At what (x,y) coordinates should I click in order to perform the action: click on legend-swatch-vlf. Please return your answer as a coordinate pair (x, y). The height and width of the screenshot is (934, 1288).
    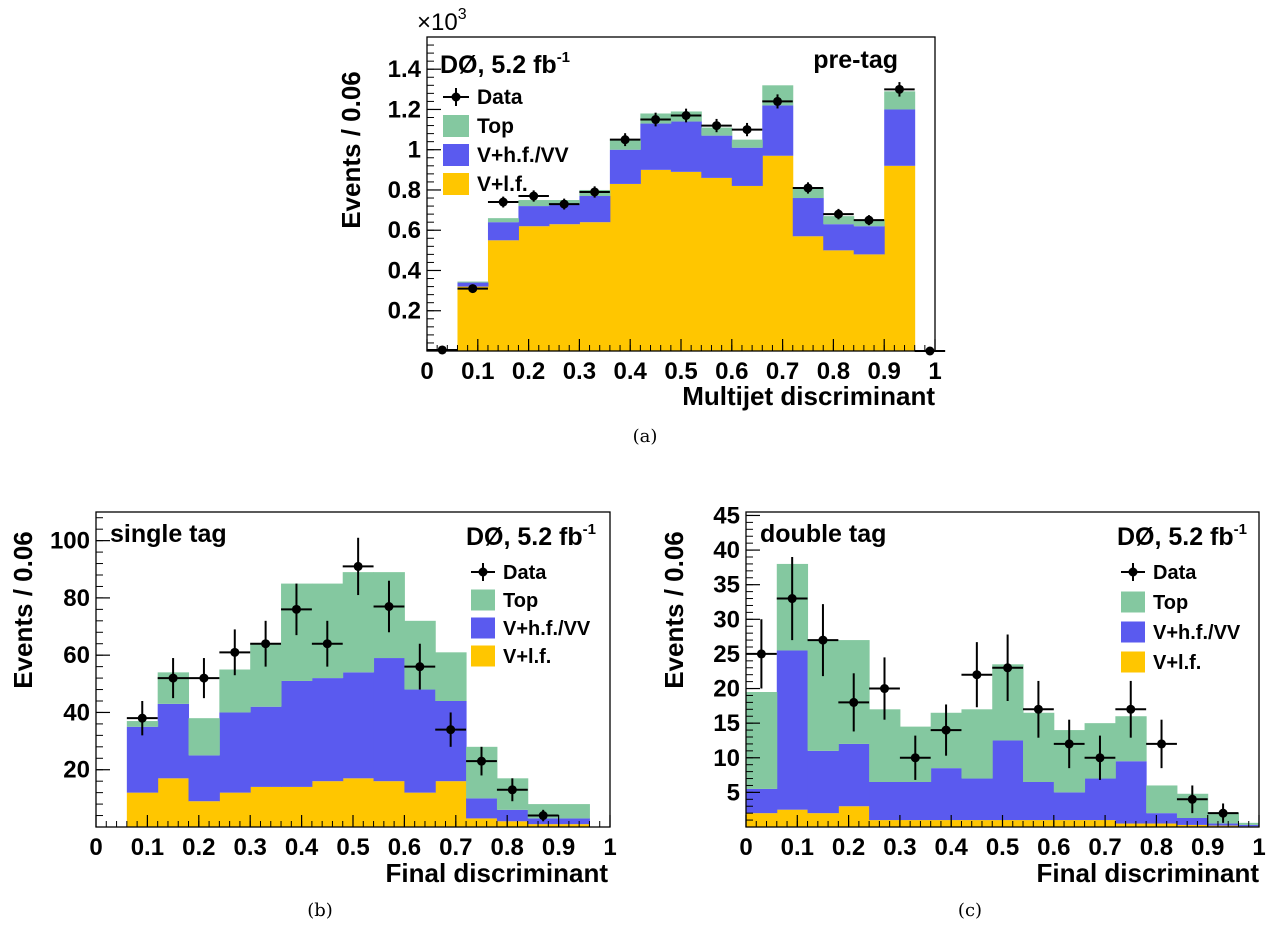
    Looking at the image, I should click on (456, 184).